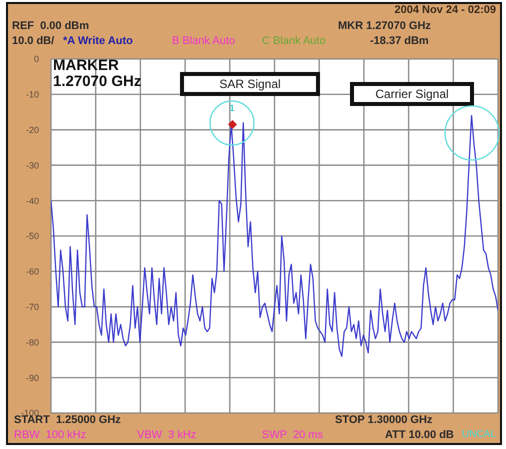 This screenshot has width=506, height=449. I want to click on text: 2004 Nov 24 - 02:09, so click(445, 10).